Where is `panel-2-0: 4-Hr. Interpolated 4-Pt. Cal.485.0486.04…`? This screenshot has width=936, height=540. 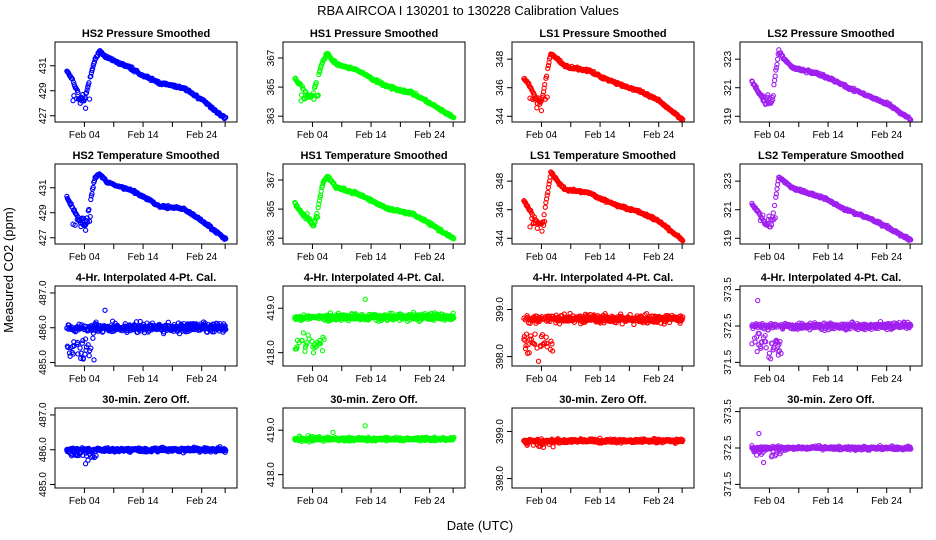
panel-2-0: 4-Hr. Interpolated 4-Pt. Cal.485.0486.04… is located at coordinates (138, 328).